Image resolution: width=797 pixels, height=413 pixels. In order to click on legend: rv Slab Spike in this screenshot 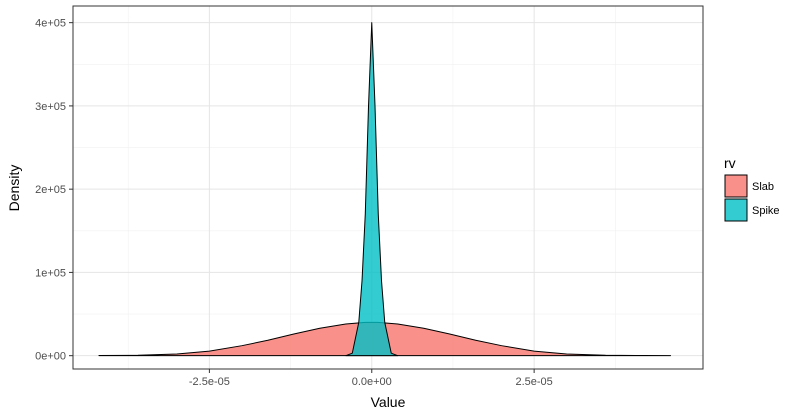, I will do `click(752, 188)`.